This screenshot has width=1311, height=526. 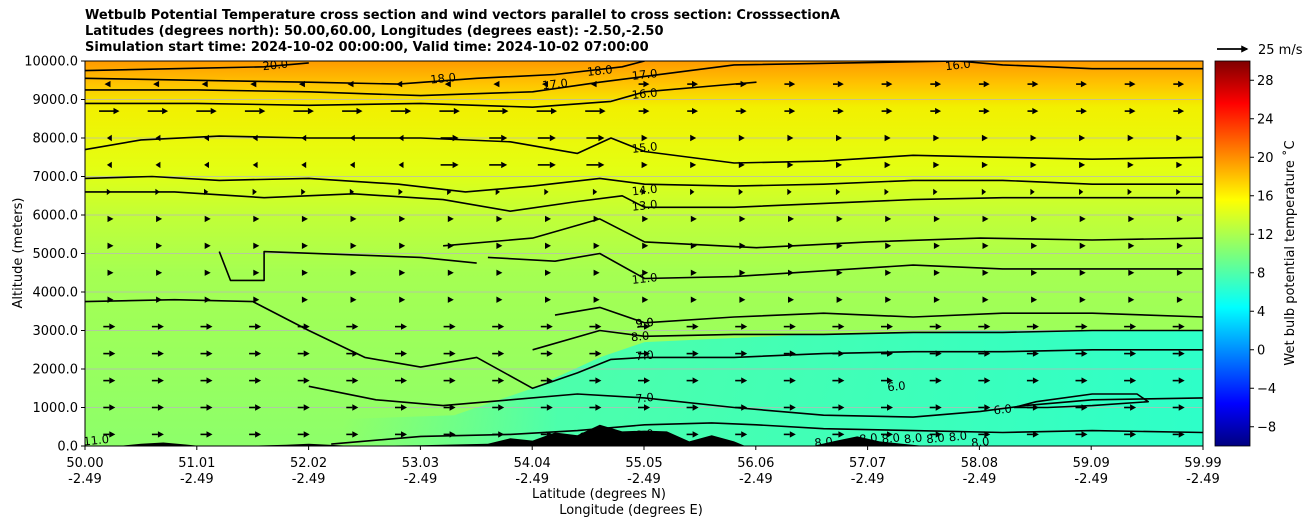 I want to click on contour-label: 14.0, so click(x=644, y=190).